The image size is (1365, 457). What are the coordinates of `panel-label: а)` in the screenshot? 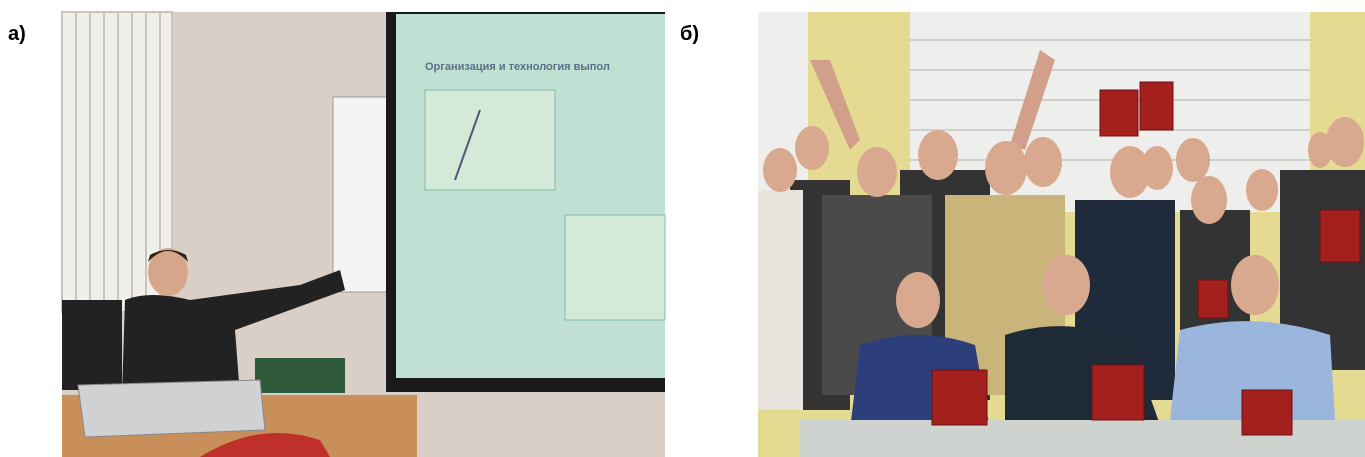 It's located at (17, 34).